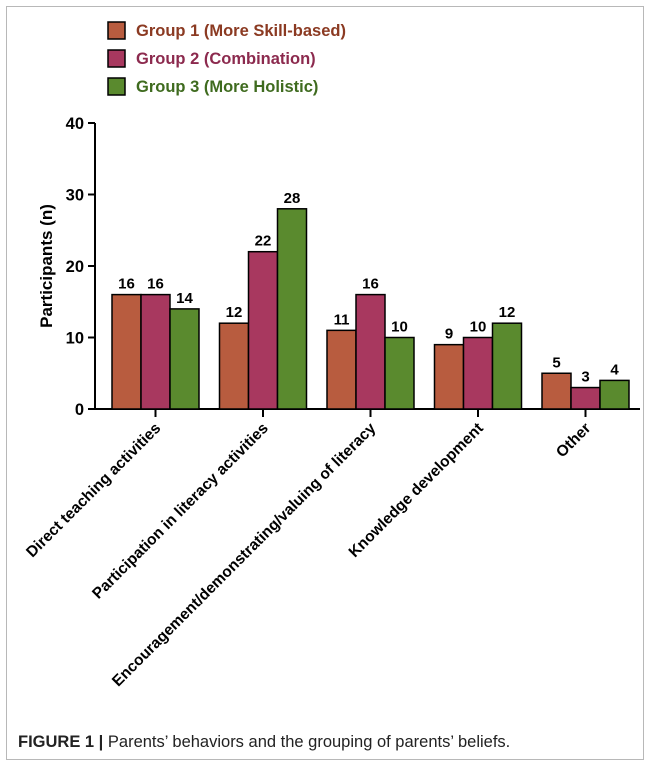 Image resolution: width=652 pixels, height=765 pixels. What do you see at coordinates (180, 511) in the screenshot?
I see `x-tick-label: Participation in literacy activities` at bounding box center [180, 511].